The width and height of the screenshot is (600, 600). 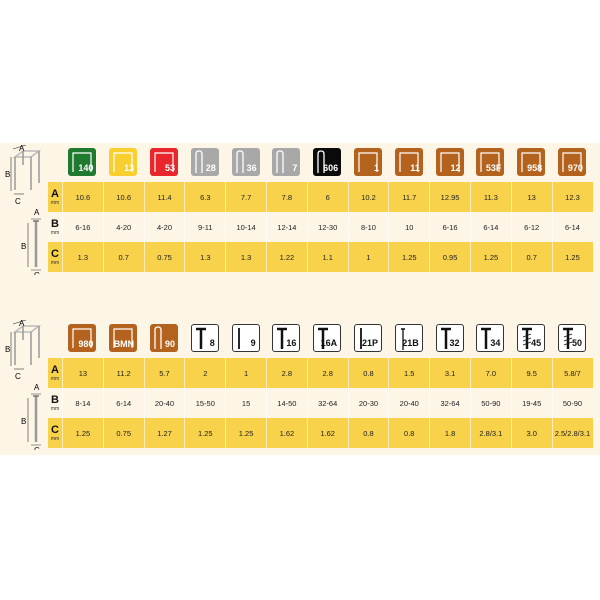 I want to click on narrow-product-icon: 7, so click(x=286, y=162).